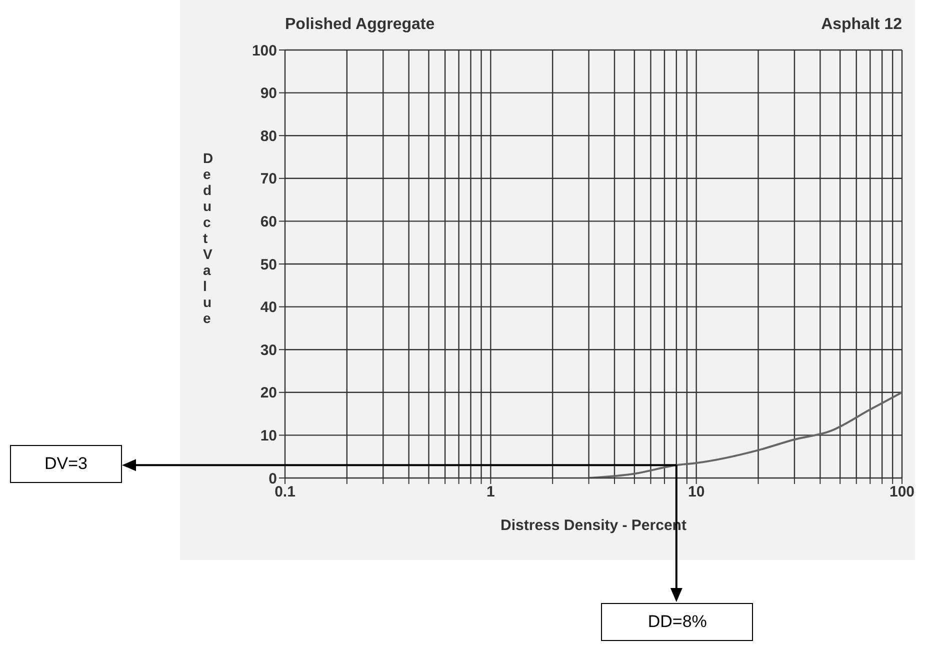 The image size is (925, 652). What do you see at coordinates (285, 492) in the screenshot?
I see `x-tick-label: 0.1` at bounding box center [285, 492].